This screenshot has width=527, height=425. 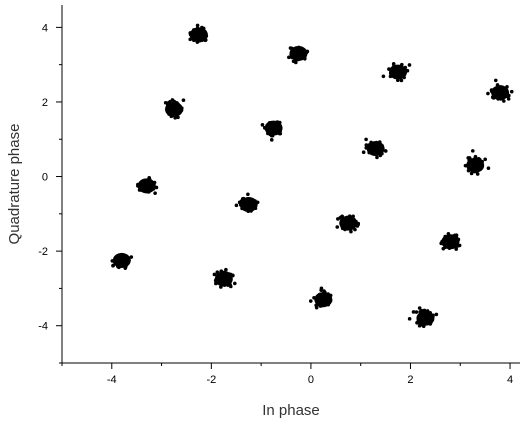 What do you see at coordinates (211, 380) in the screenshot?
I see `x-tick-label: -2` at bounding box center [211, 380].